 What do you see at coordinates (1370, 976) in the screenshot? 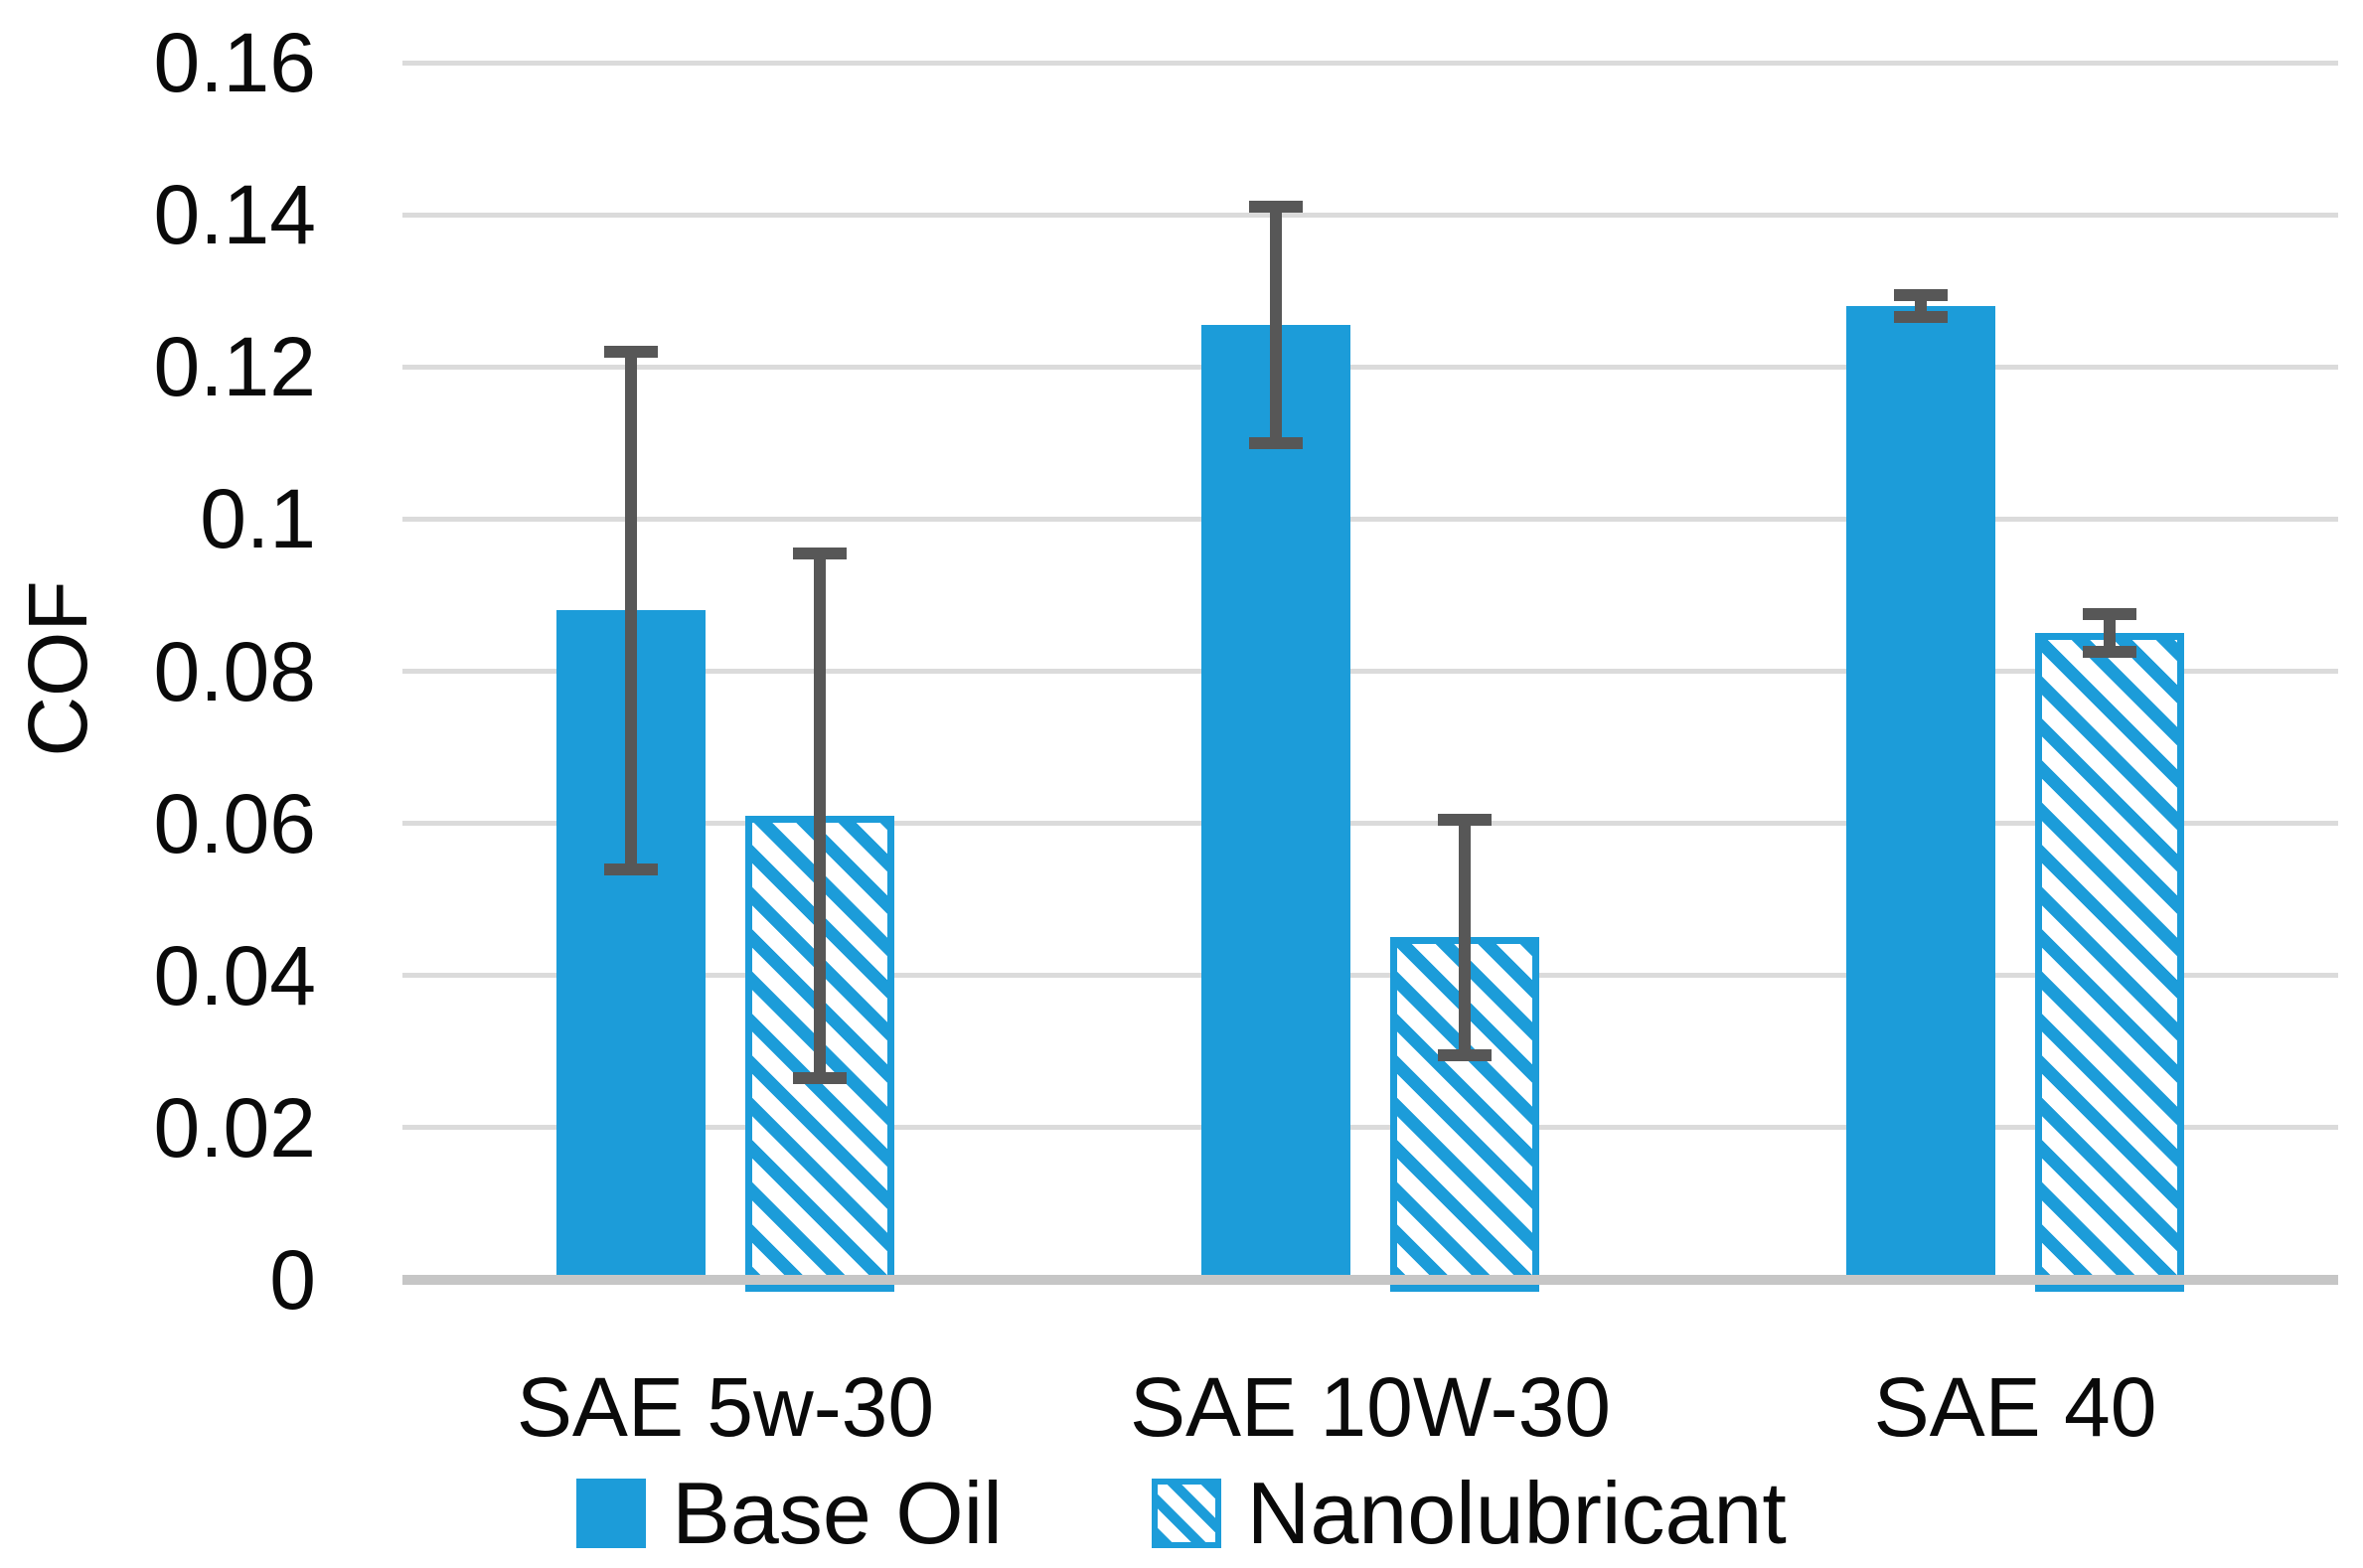
I see `gridline-0.04` at bounding box center [1370, 976].